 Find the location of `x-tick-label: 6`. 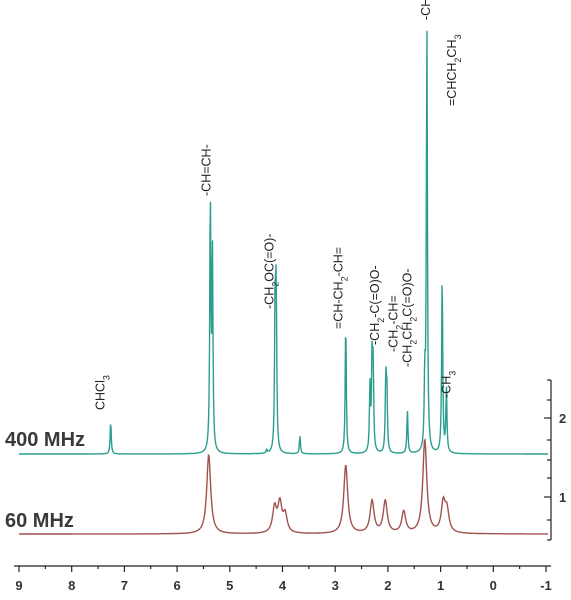

x-tick-label: 6 is located at coordinates (176, 585).